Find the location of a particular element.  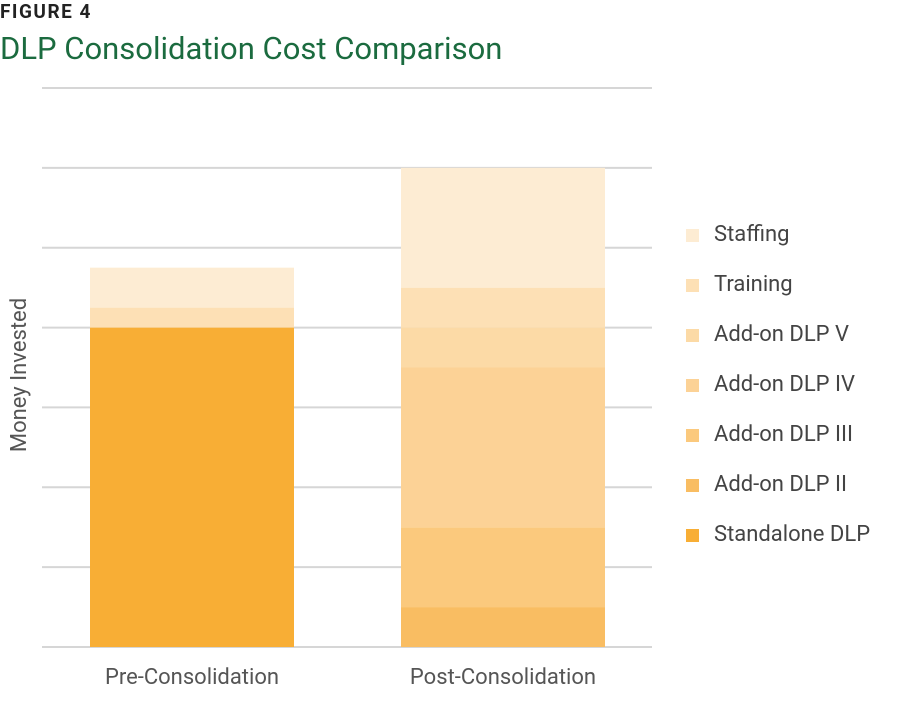

chart-title: DLP Consolidation Cost Comparison is located at coordinates (251, 48).